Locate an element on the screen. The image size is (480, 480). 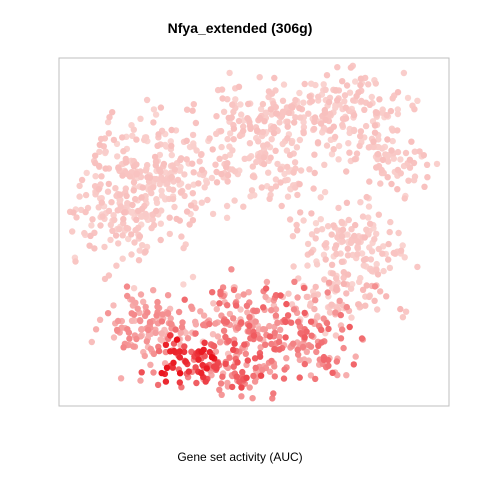
x-axis-label: Gene set activity (AUC) is located at coordinates (240, 457).